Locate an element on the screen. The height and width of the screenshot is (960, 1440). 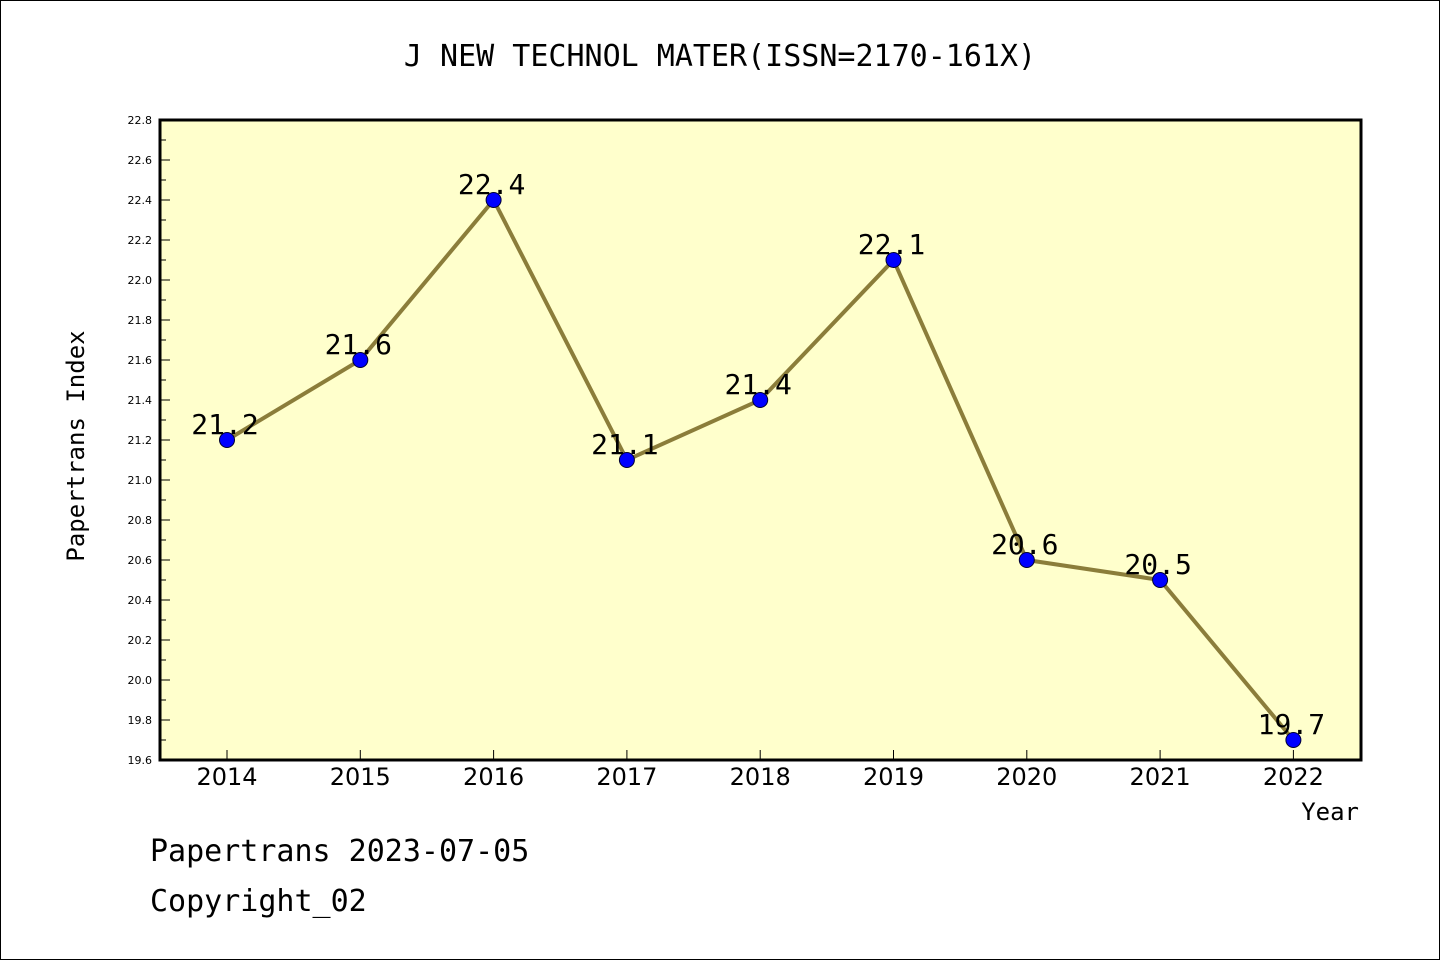
y-tick-label: 19.8 is located at coordinates (140, 720).